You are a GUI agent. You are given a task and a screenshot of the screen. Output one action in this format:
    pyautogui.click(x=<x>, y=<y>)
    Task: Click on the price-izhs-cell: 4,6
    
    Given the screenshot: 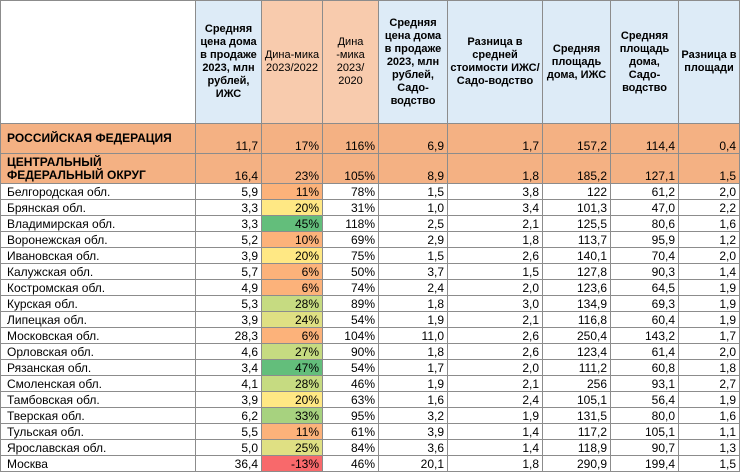 What is the action you would take?
    pyautogui.click(x=228, y=351)
    